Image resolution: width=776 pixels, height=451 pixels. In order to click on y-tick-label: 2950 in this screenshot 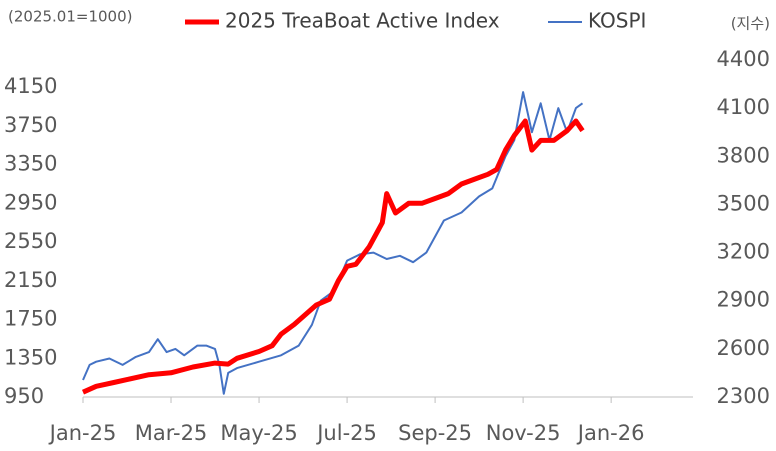, I will do `click(30, 202)`.